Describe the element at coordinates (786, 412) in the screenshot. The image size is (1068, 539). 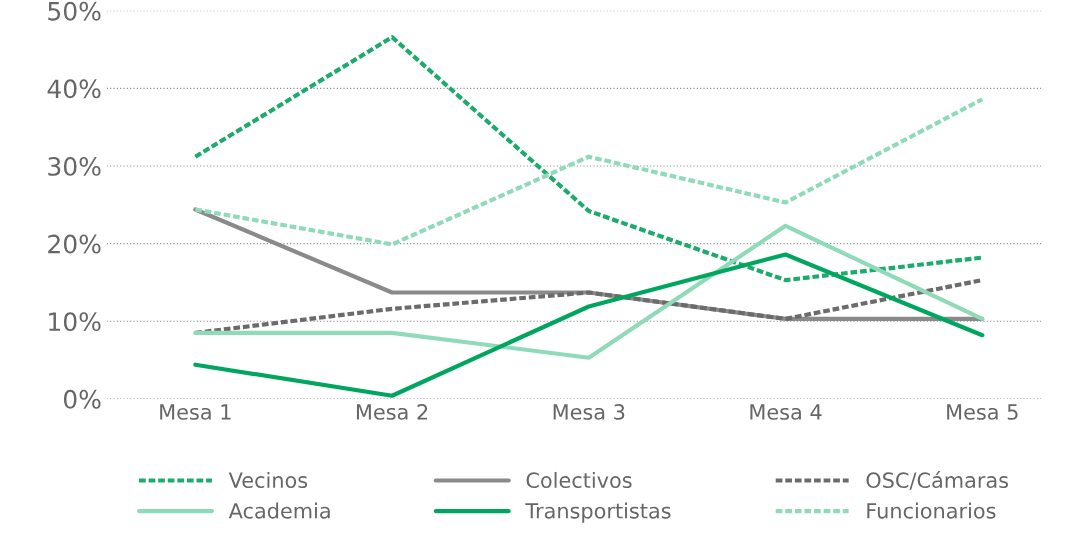
I see `x-tick-label: Mesa 4` at that location.